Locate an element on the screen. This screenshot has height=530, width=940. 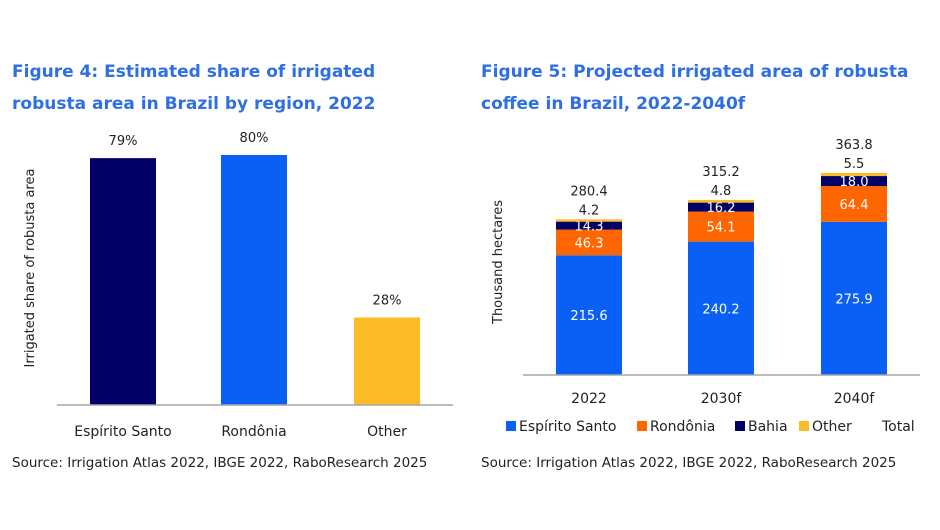
bar-segment-other-2022 is located at coordinates (589, 220).